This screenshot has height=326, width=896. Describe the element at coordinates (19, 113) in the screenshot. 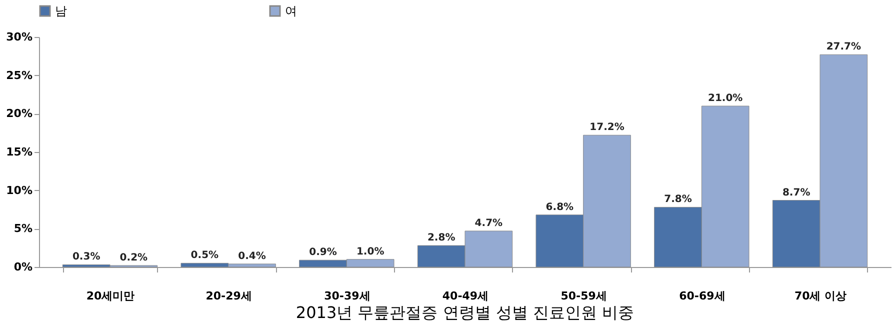

I see `y-tick-label: 20%` at that location.